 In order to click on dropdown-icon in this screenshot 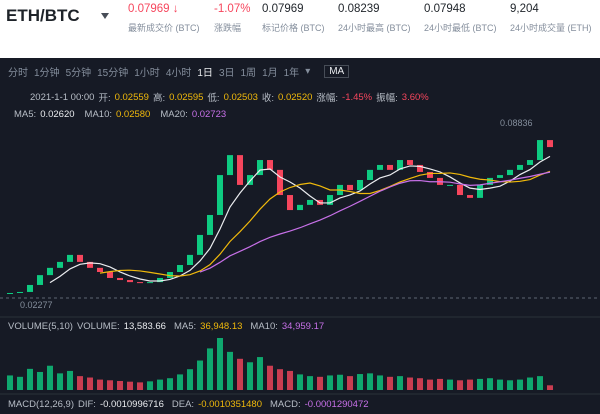, I will do `click(105, 16)`.